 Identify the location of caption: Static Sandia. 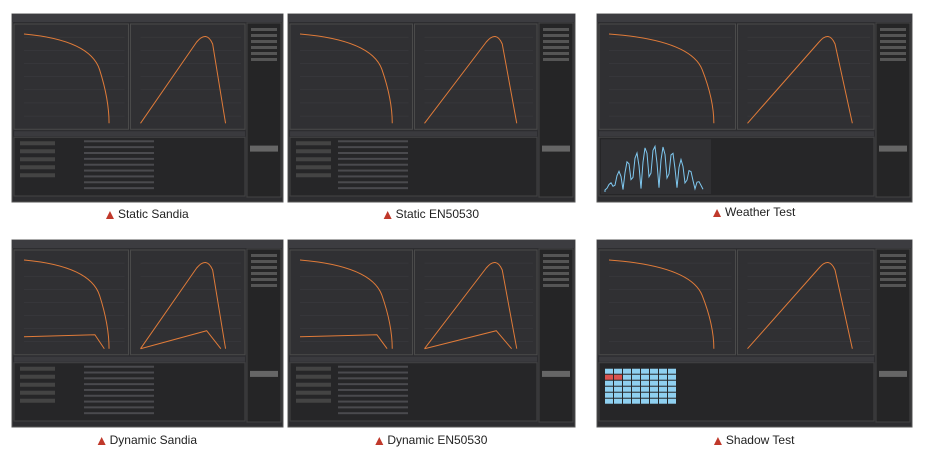
(153, 214).